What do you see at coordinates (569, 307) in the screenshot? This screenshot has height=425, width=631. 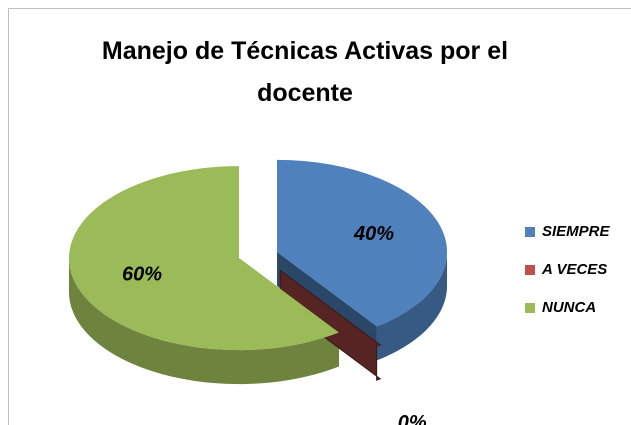 I see `legend-label: NUNCA` at bounding box center [569, 307].